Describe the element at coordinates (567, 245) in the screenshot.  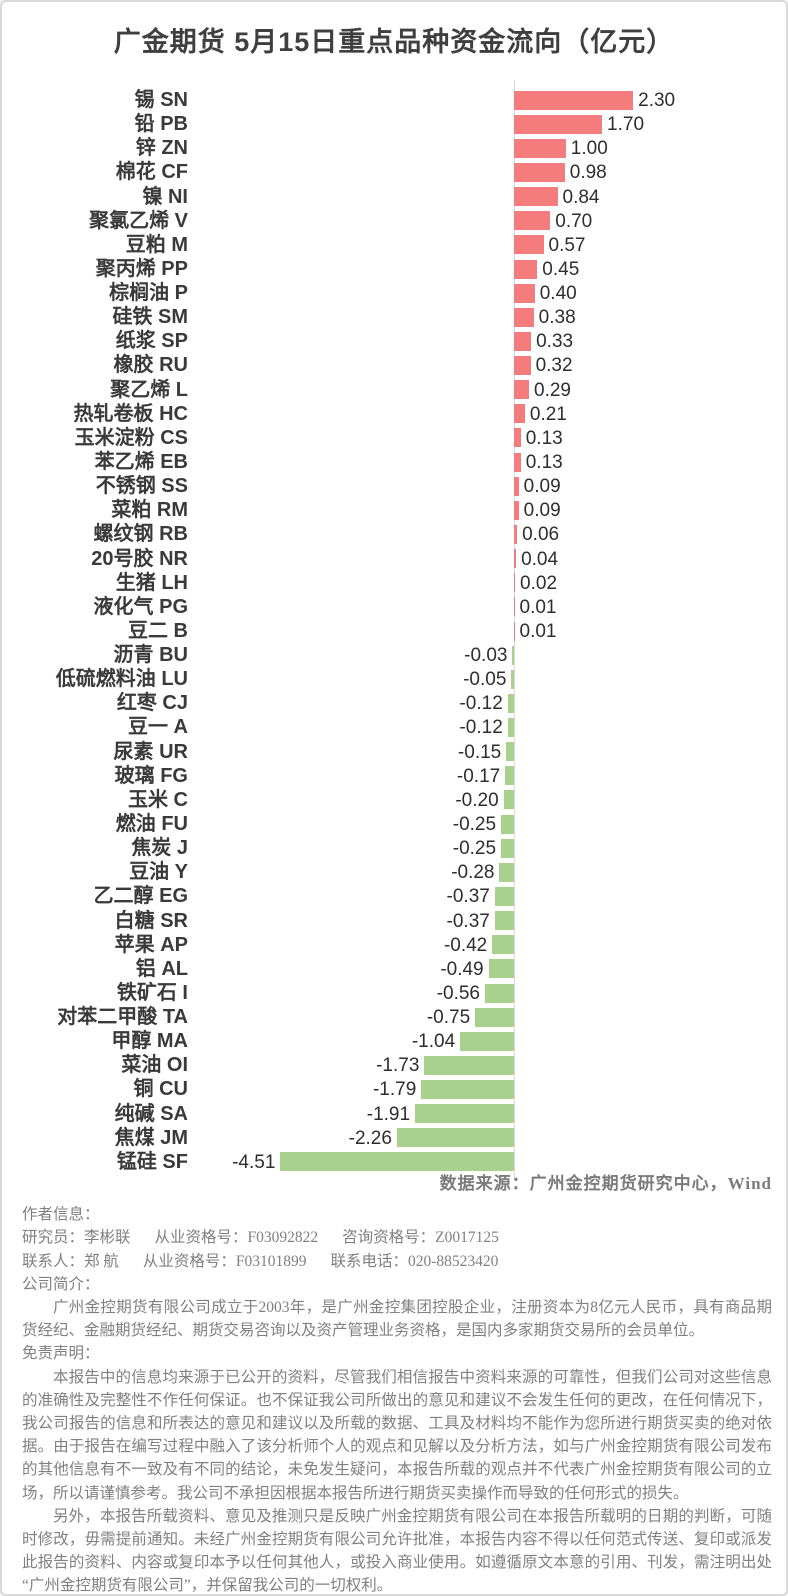
I see `value-label: 0.57` at that location.